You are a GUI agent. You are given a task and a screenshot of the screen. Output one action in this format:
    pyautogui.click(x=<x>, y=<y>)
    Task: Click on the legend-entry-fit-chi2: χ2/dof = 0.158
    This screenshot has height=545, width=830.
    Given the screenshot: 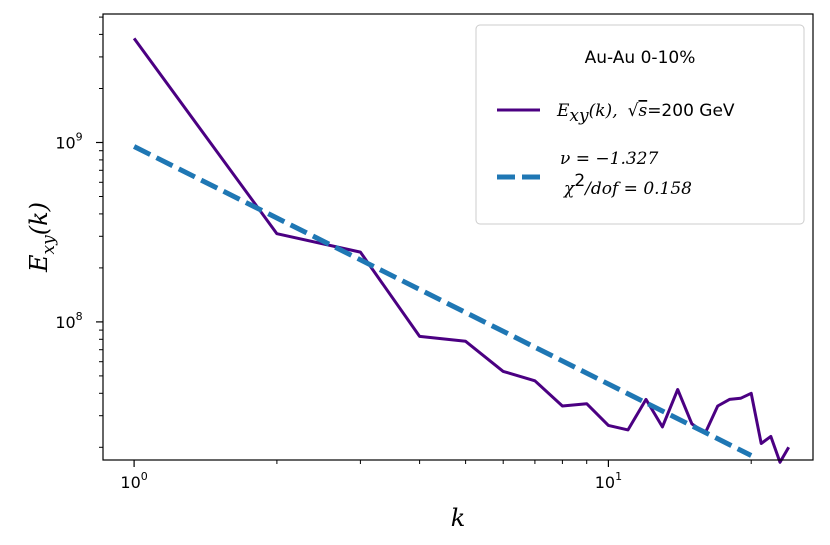 What is the action you would take?
    pyautogui.click(x=627, y=185)
    